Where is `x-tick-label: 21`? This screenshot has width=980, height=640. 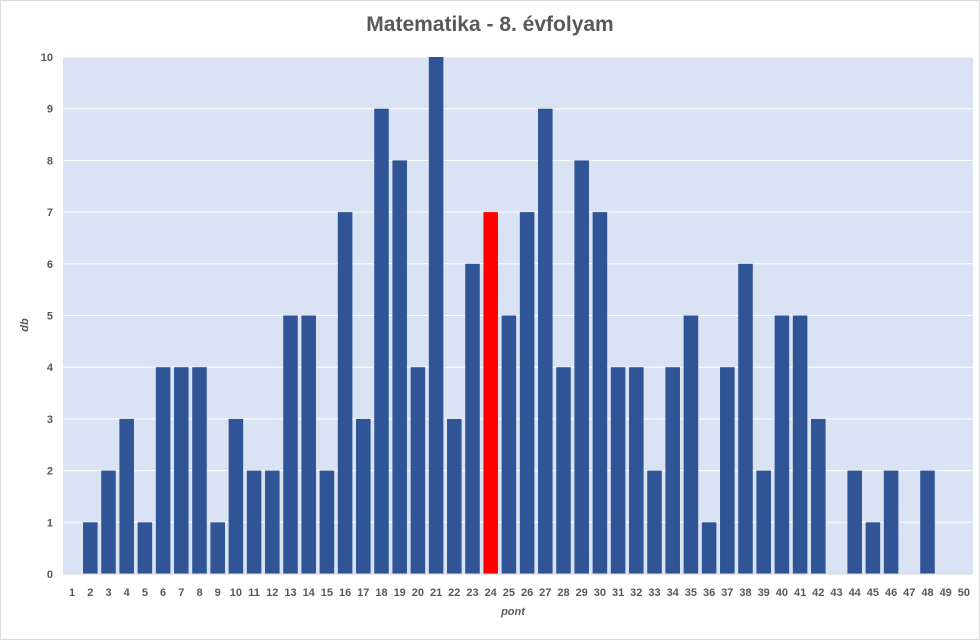 x-tick-label: 21 is located at coordinates (436, 593).